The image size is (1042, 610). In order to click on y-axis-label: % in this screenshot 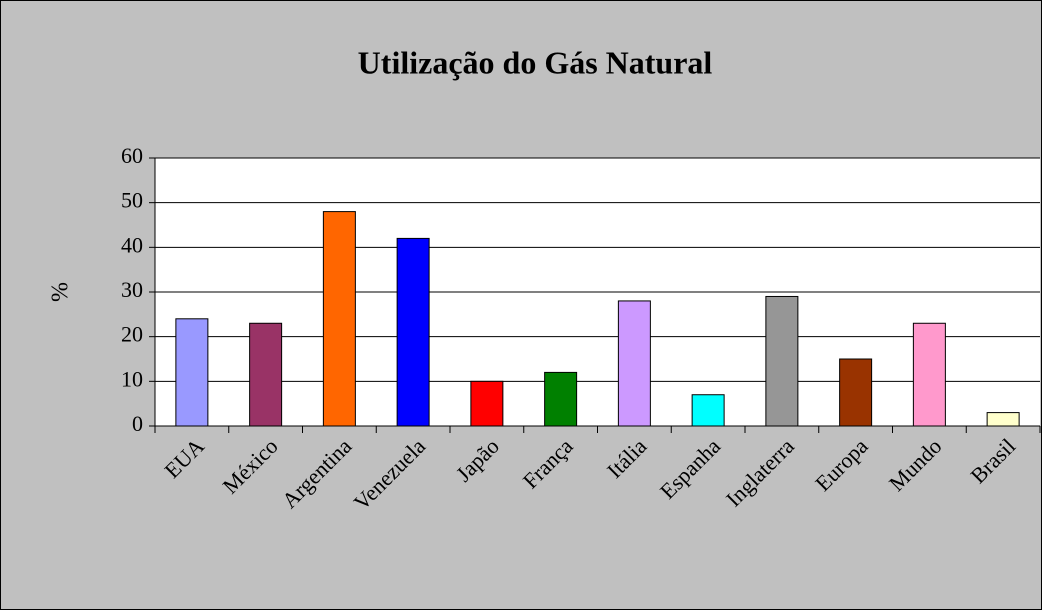, I will do `click(61, 292)`.